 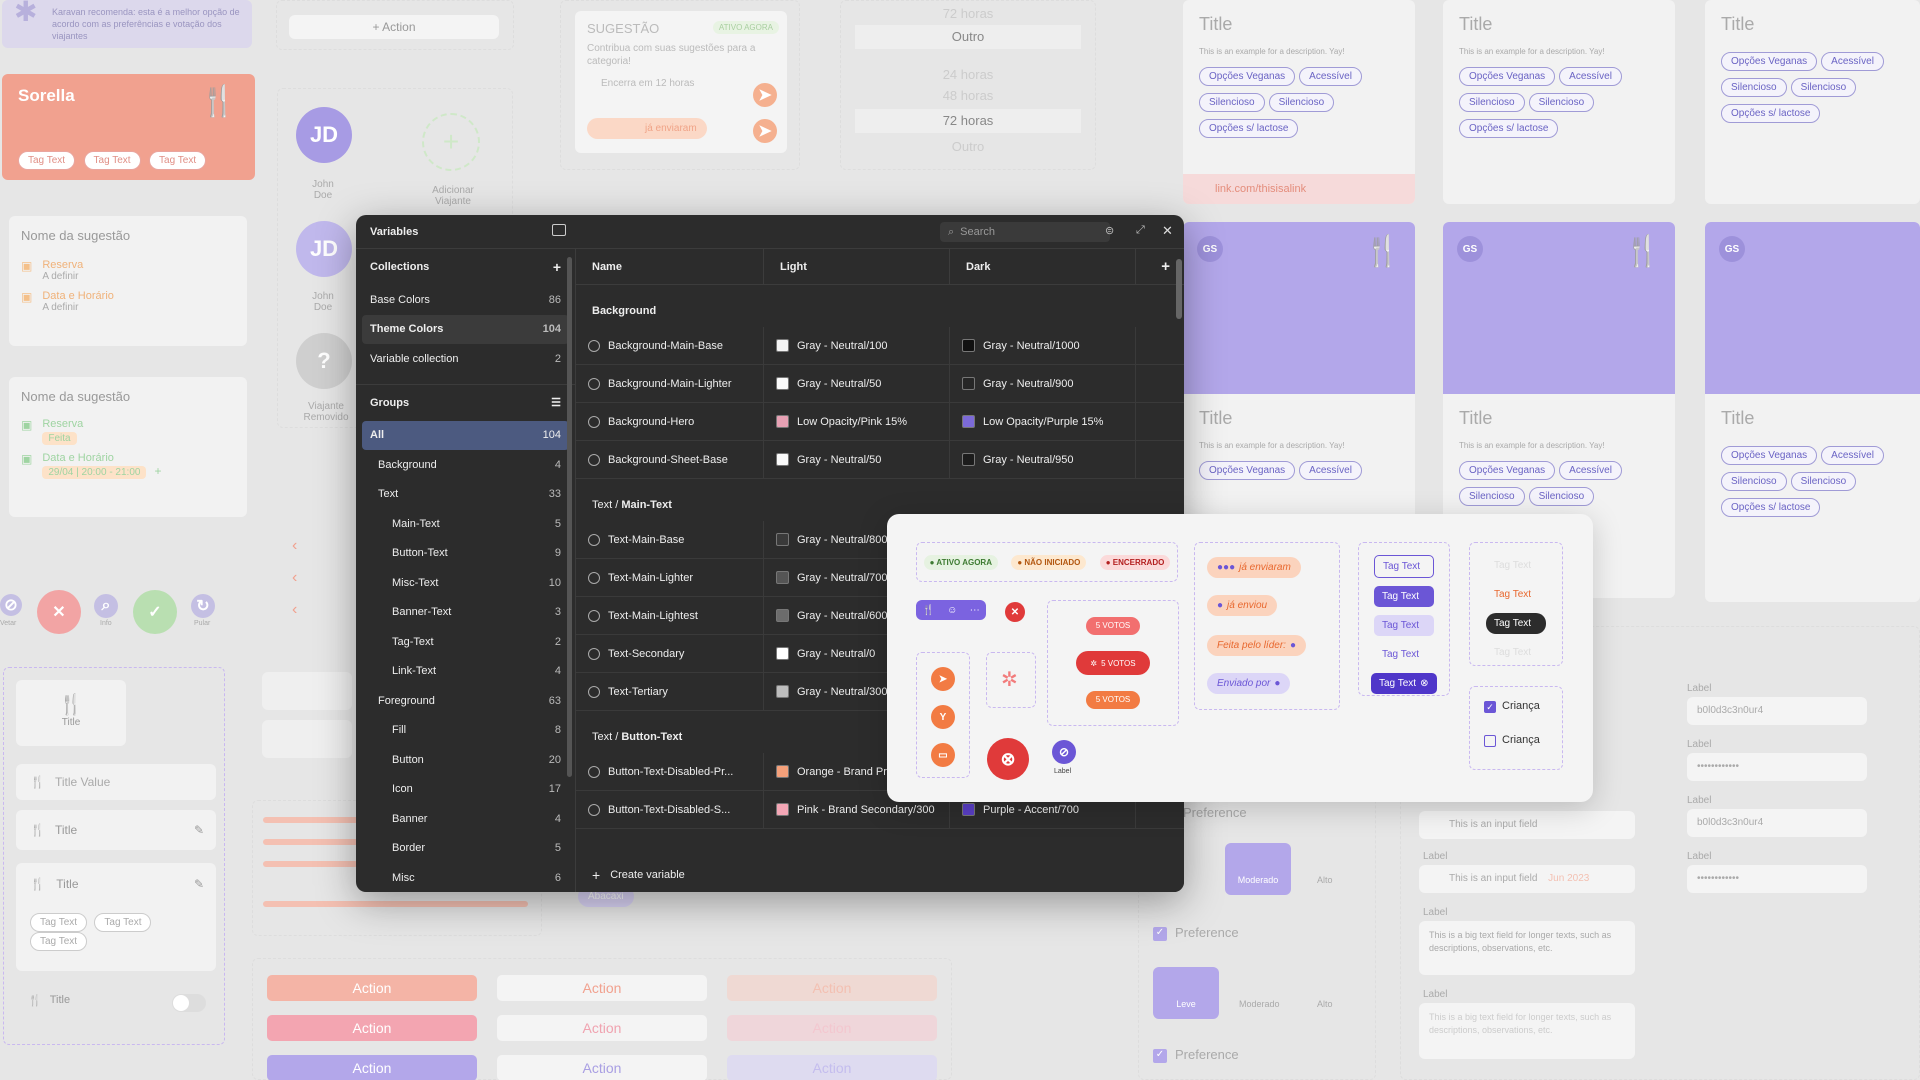 What do you see at coordinates (465, 465) in the screenshot?
I see `group-item: Background 4` at bounding box center [465, 465].